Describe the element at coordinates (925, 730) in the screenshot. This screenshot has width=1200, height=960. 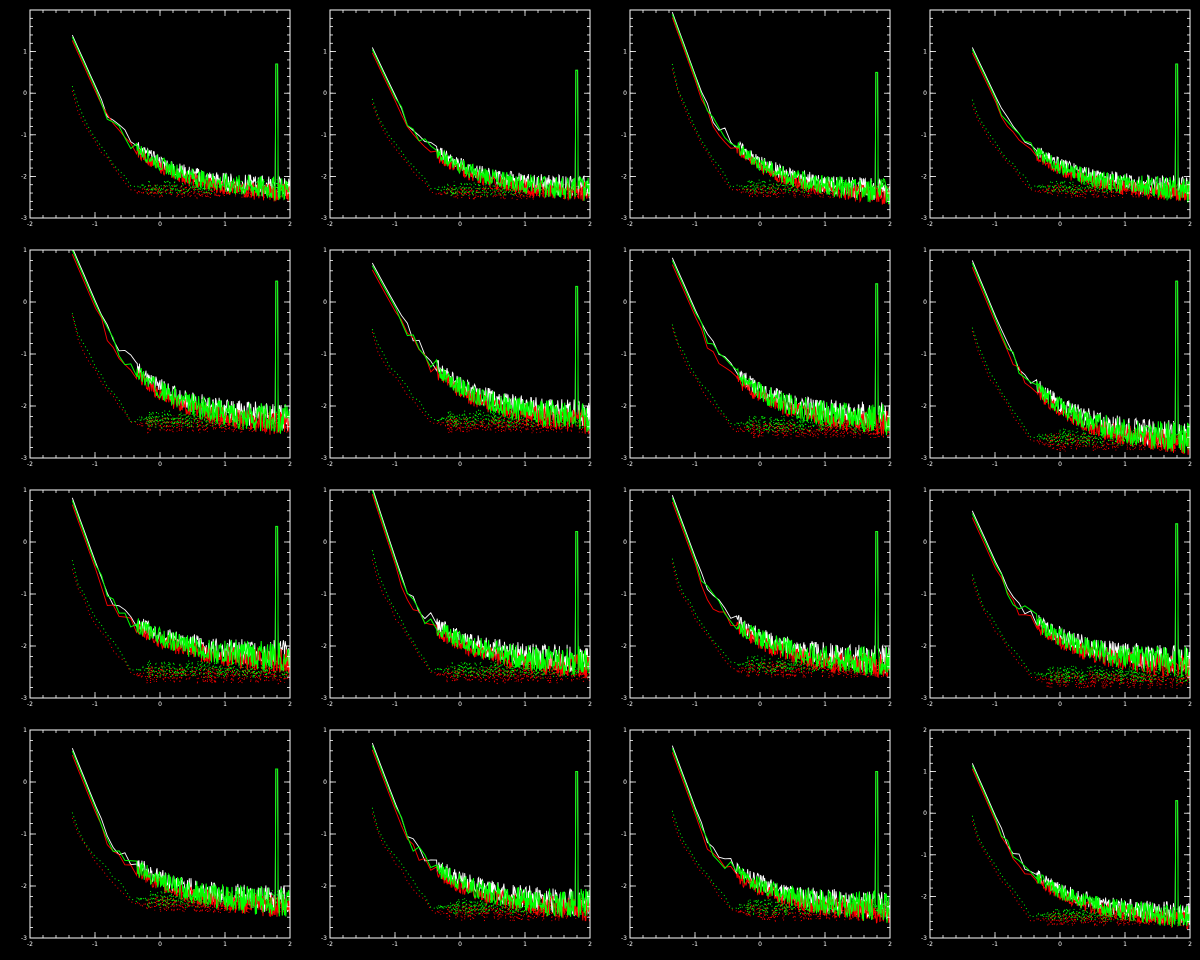
I see `y-tick-label: 2` at that location.